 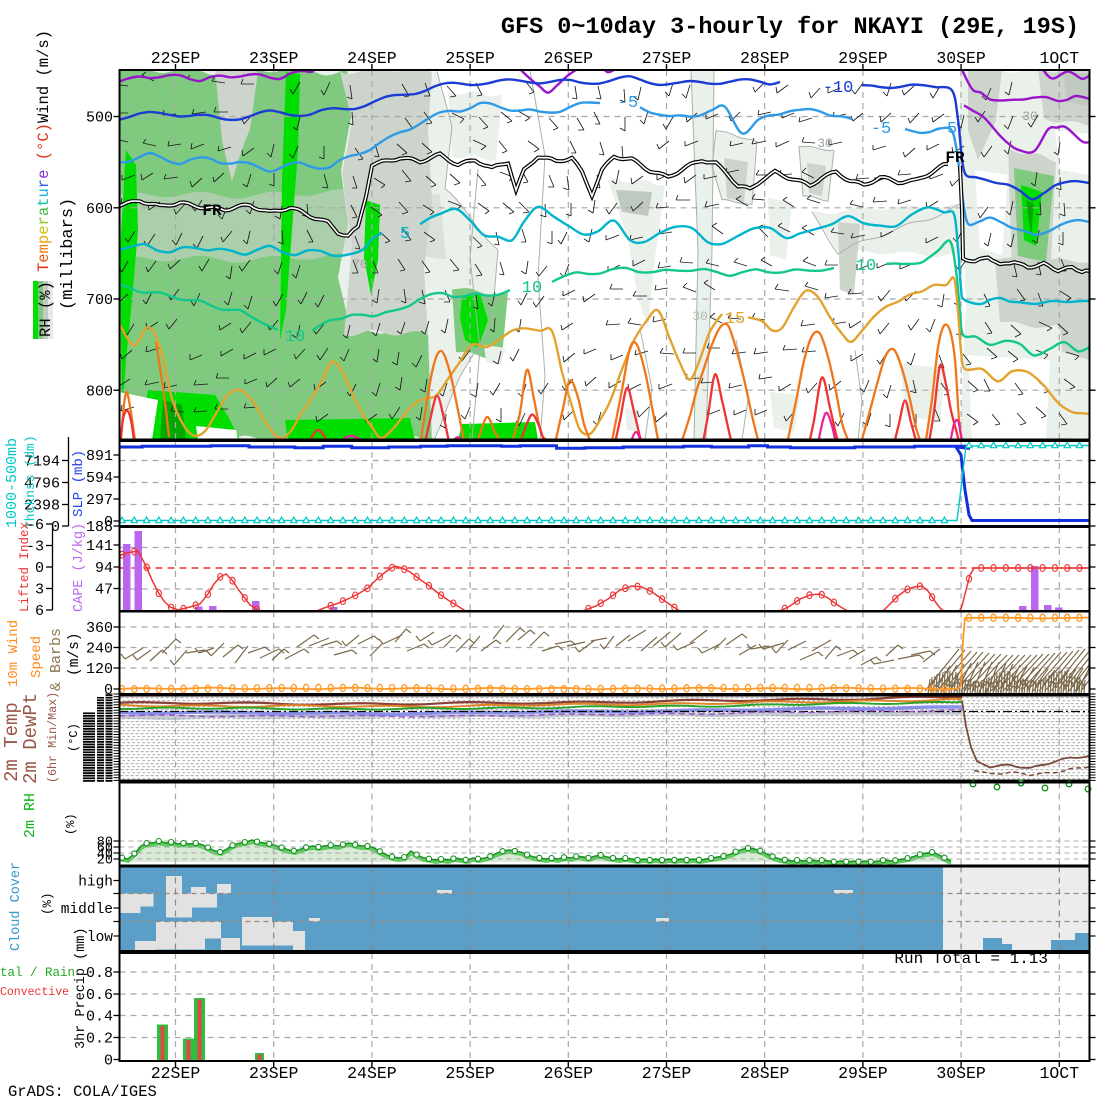 What do you see at coordinates (25, 567) in the screenshot?
I see `svg-text: Lifted Index` at bounding box center [25, 567].